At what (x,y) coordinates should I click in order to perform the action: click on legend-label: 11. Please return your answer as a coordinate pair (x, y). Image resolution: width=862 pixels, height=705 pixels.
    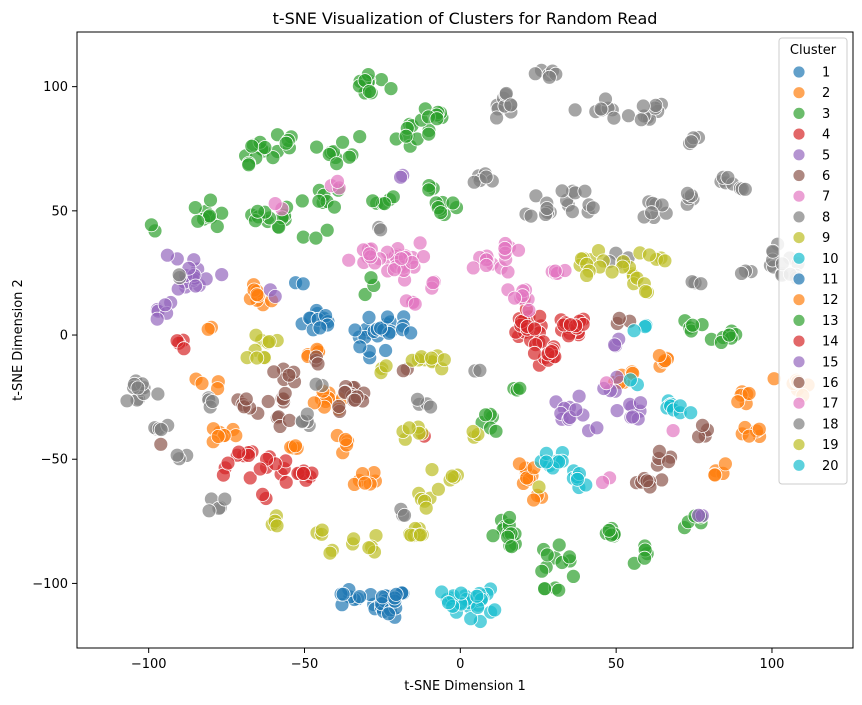
    Looking at the image, I should click on (830, 280).